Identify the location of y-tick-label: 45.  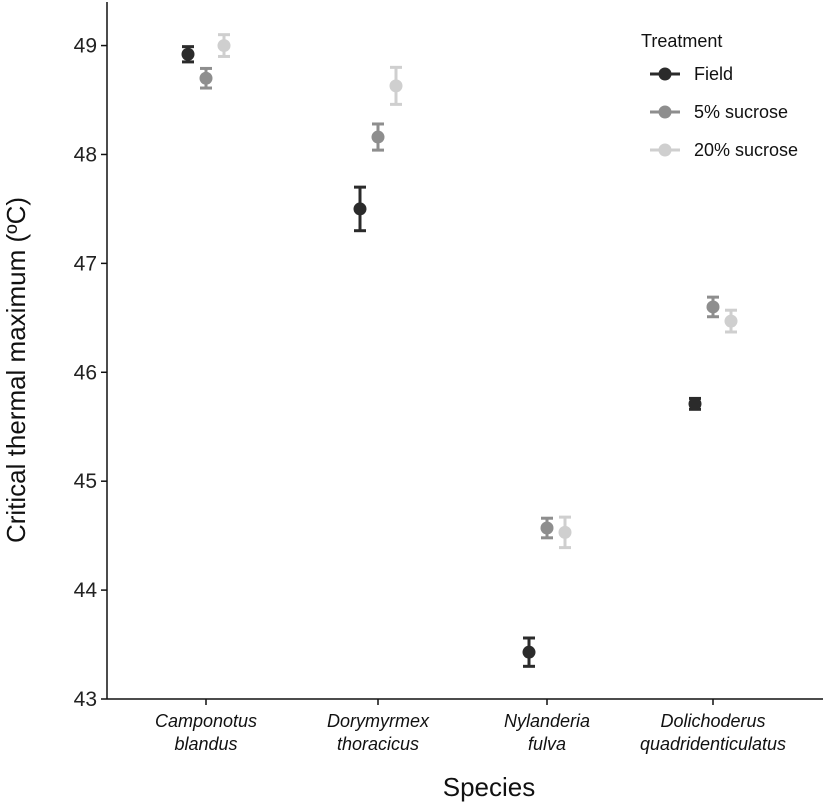
(85, 481).